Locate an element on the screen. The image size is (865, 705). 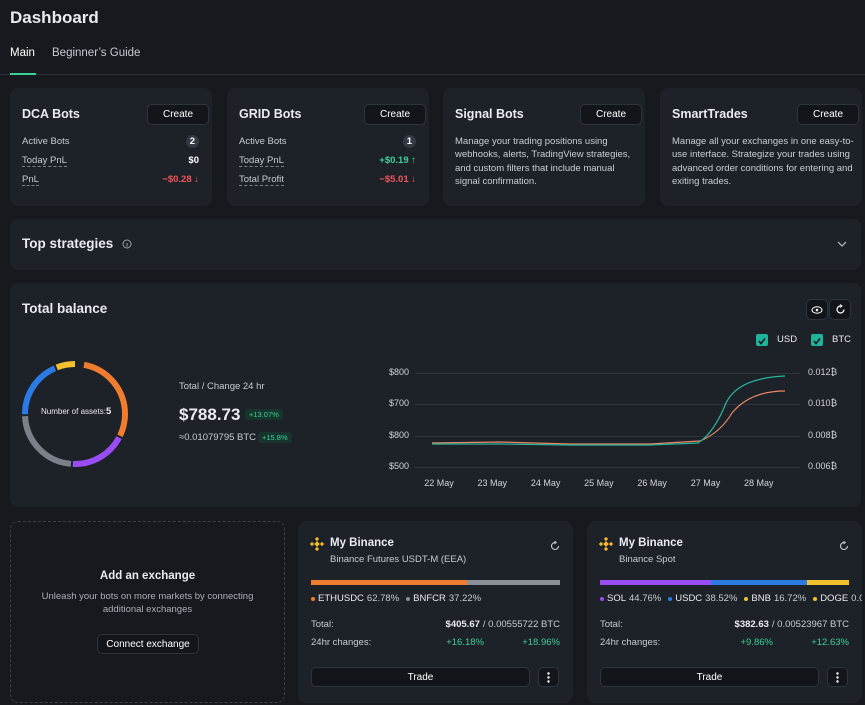
legend-item: ETHUSDC 62.78% is located at coordinates (355, 598).